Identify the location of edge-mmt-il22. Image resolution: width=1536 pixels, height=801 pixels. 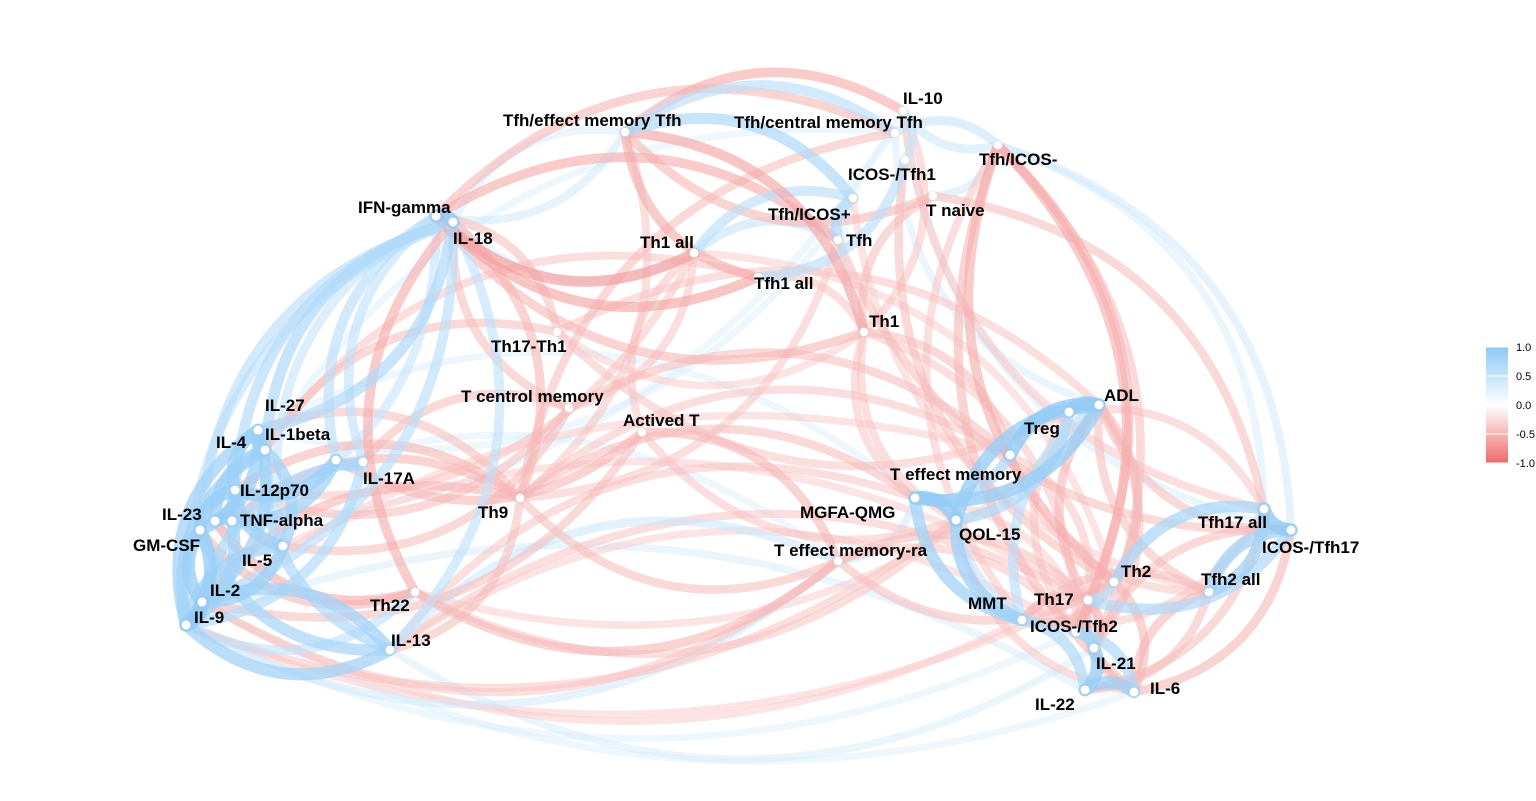
(1053, 655).